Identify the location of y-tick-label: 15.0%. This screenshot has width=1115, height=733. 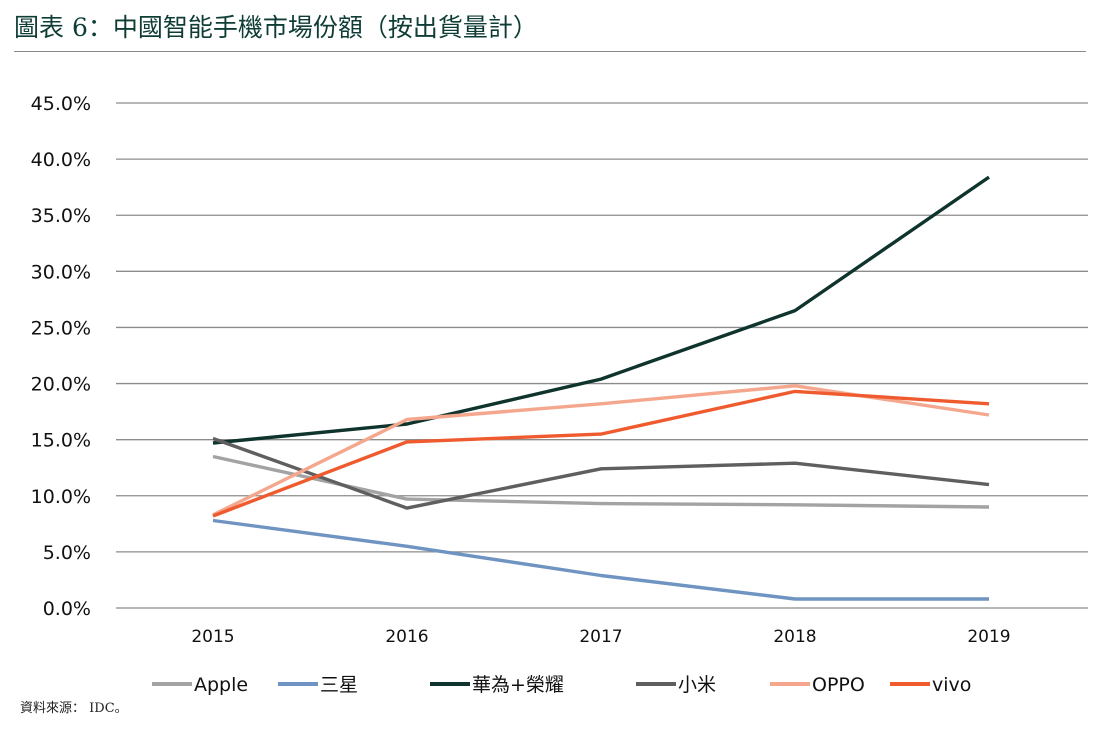
(61, 441).